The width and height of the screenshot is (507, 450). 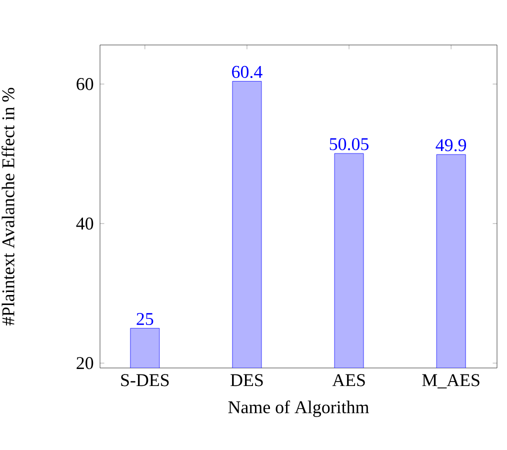 What do you see at coordinates (451, 145) in the screenshot?
I see `data-label: 49.9` at bounding box center [451, 145].